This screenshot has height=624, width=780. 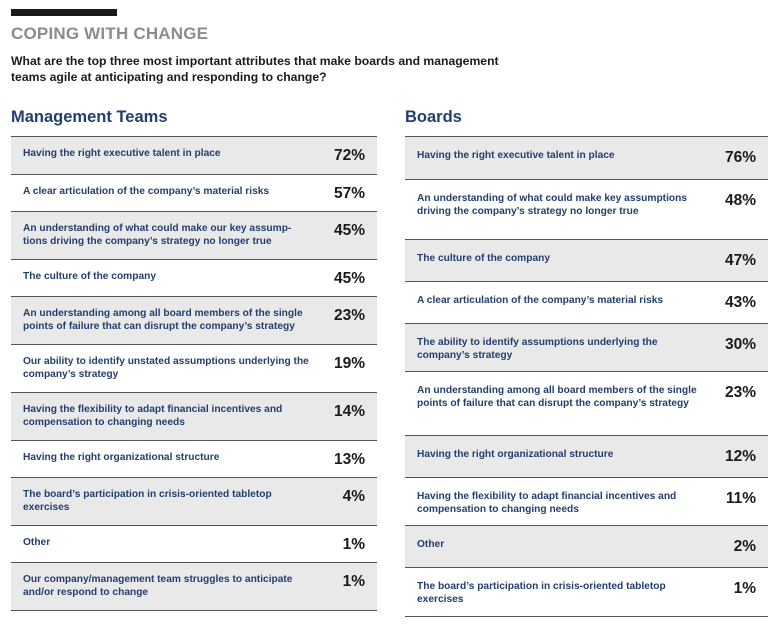 What do you see at coordinates (740, 344) in the screenshot?
I see `boards-row-percentage: 30%` at bounding box center [740, 344].